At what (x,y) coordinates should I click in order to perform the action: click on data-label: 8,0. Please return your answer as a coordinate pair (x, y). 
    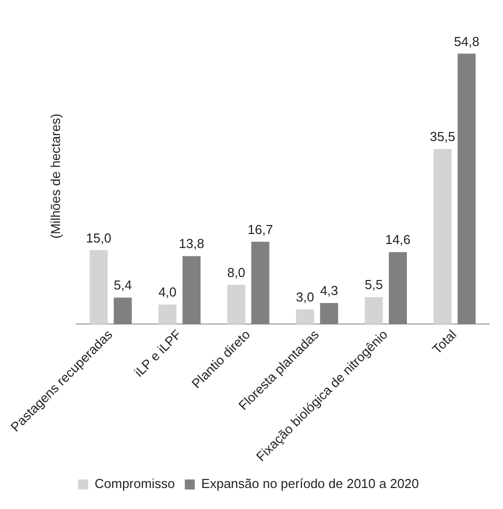
    Looking at the image, I should click on (236, 272).